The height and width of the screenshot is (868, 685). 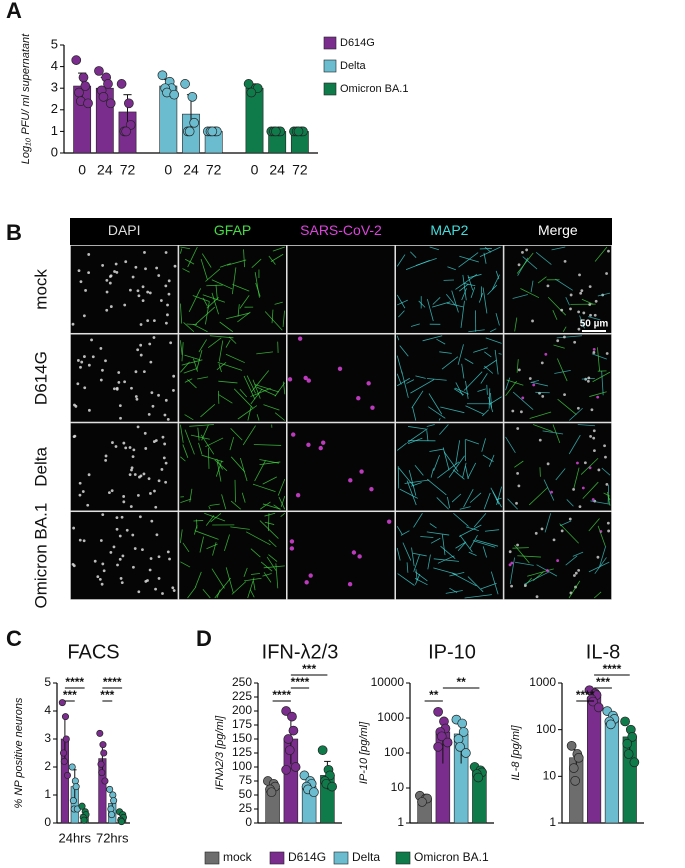 I want to click on image-header, so click(x=341, y=231).